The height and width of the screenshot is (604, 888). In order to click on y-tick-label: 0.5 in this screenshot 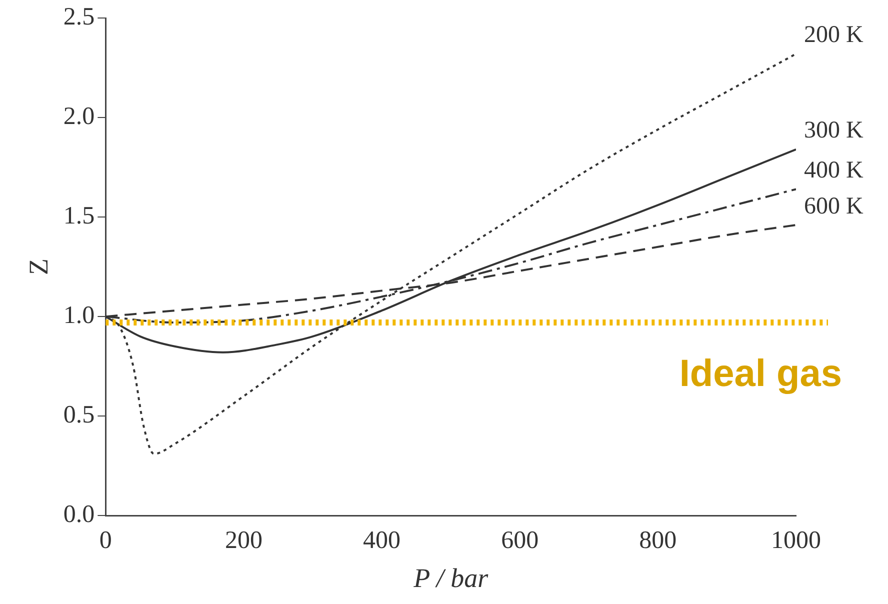, I will do `click(79, 415)`.